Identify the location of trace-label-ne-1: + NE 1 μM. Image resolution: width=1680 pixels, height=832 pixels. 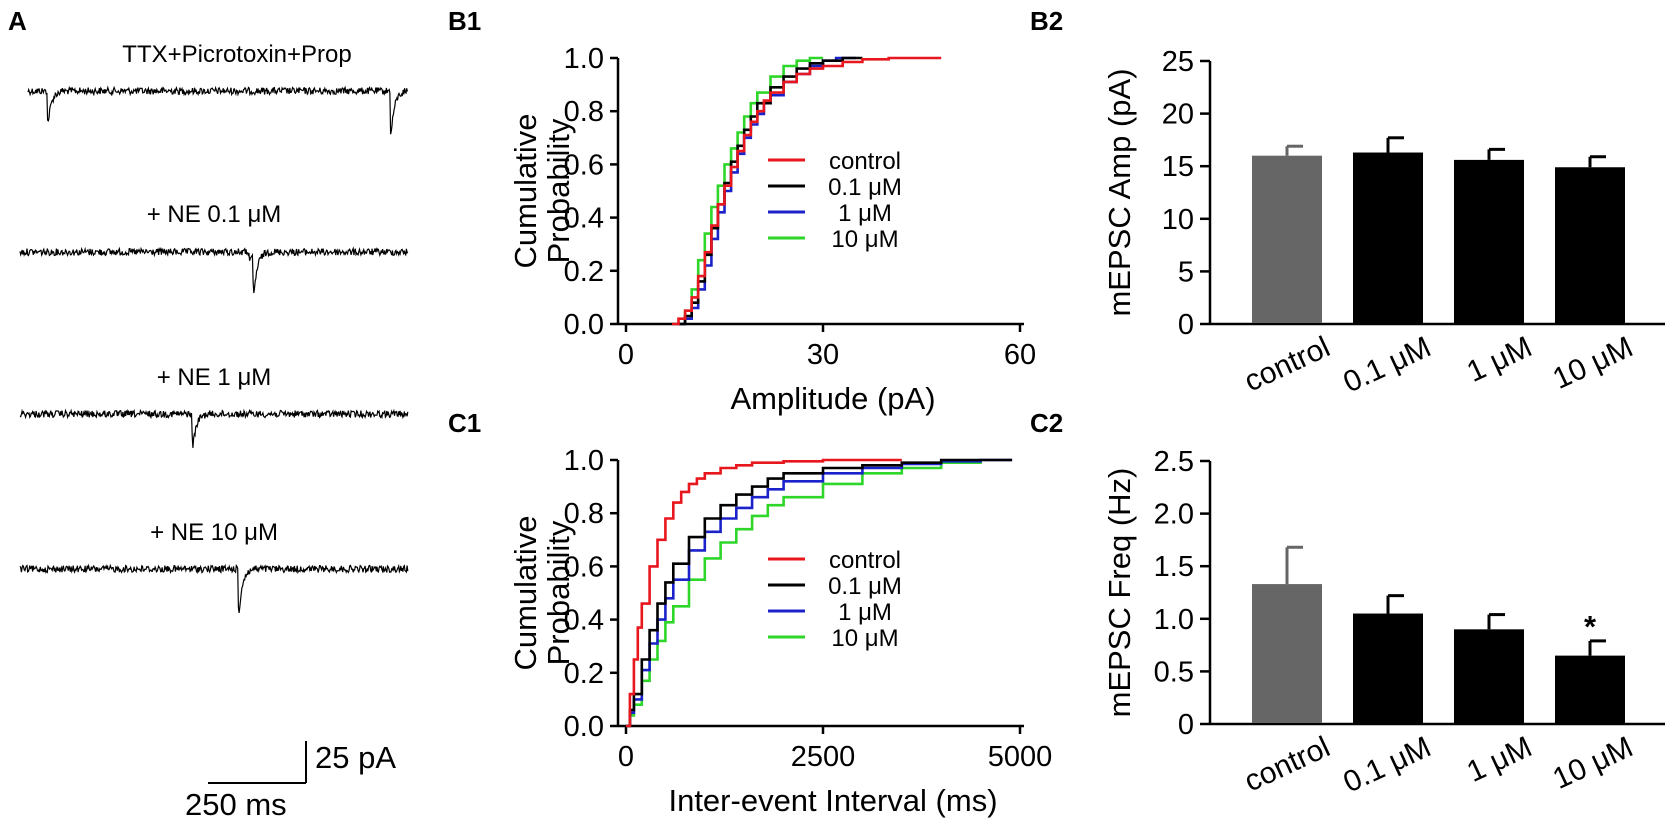
(214, 377).